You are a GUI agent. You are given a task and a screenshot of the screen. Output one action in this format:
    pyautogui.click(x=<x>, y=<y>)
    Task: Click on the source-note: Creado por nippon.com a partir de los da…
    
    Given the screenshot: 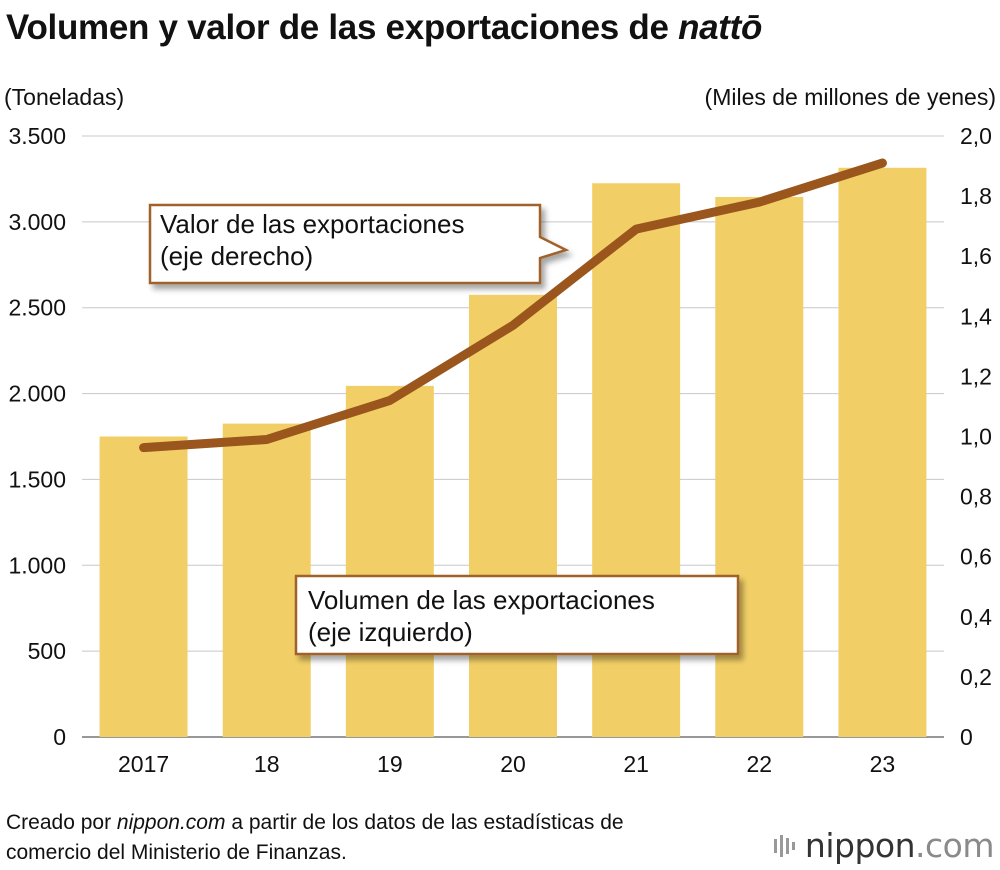 What is the action you would take?
    pyautogui.click(x=315, y=837)
    